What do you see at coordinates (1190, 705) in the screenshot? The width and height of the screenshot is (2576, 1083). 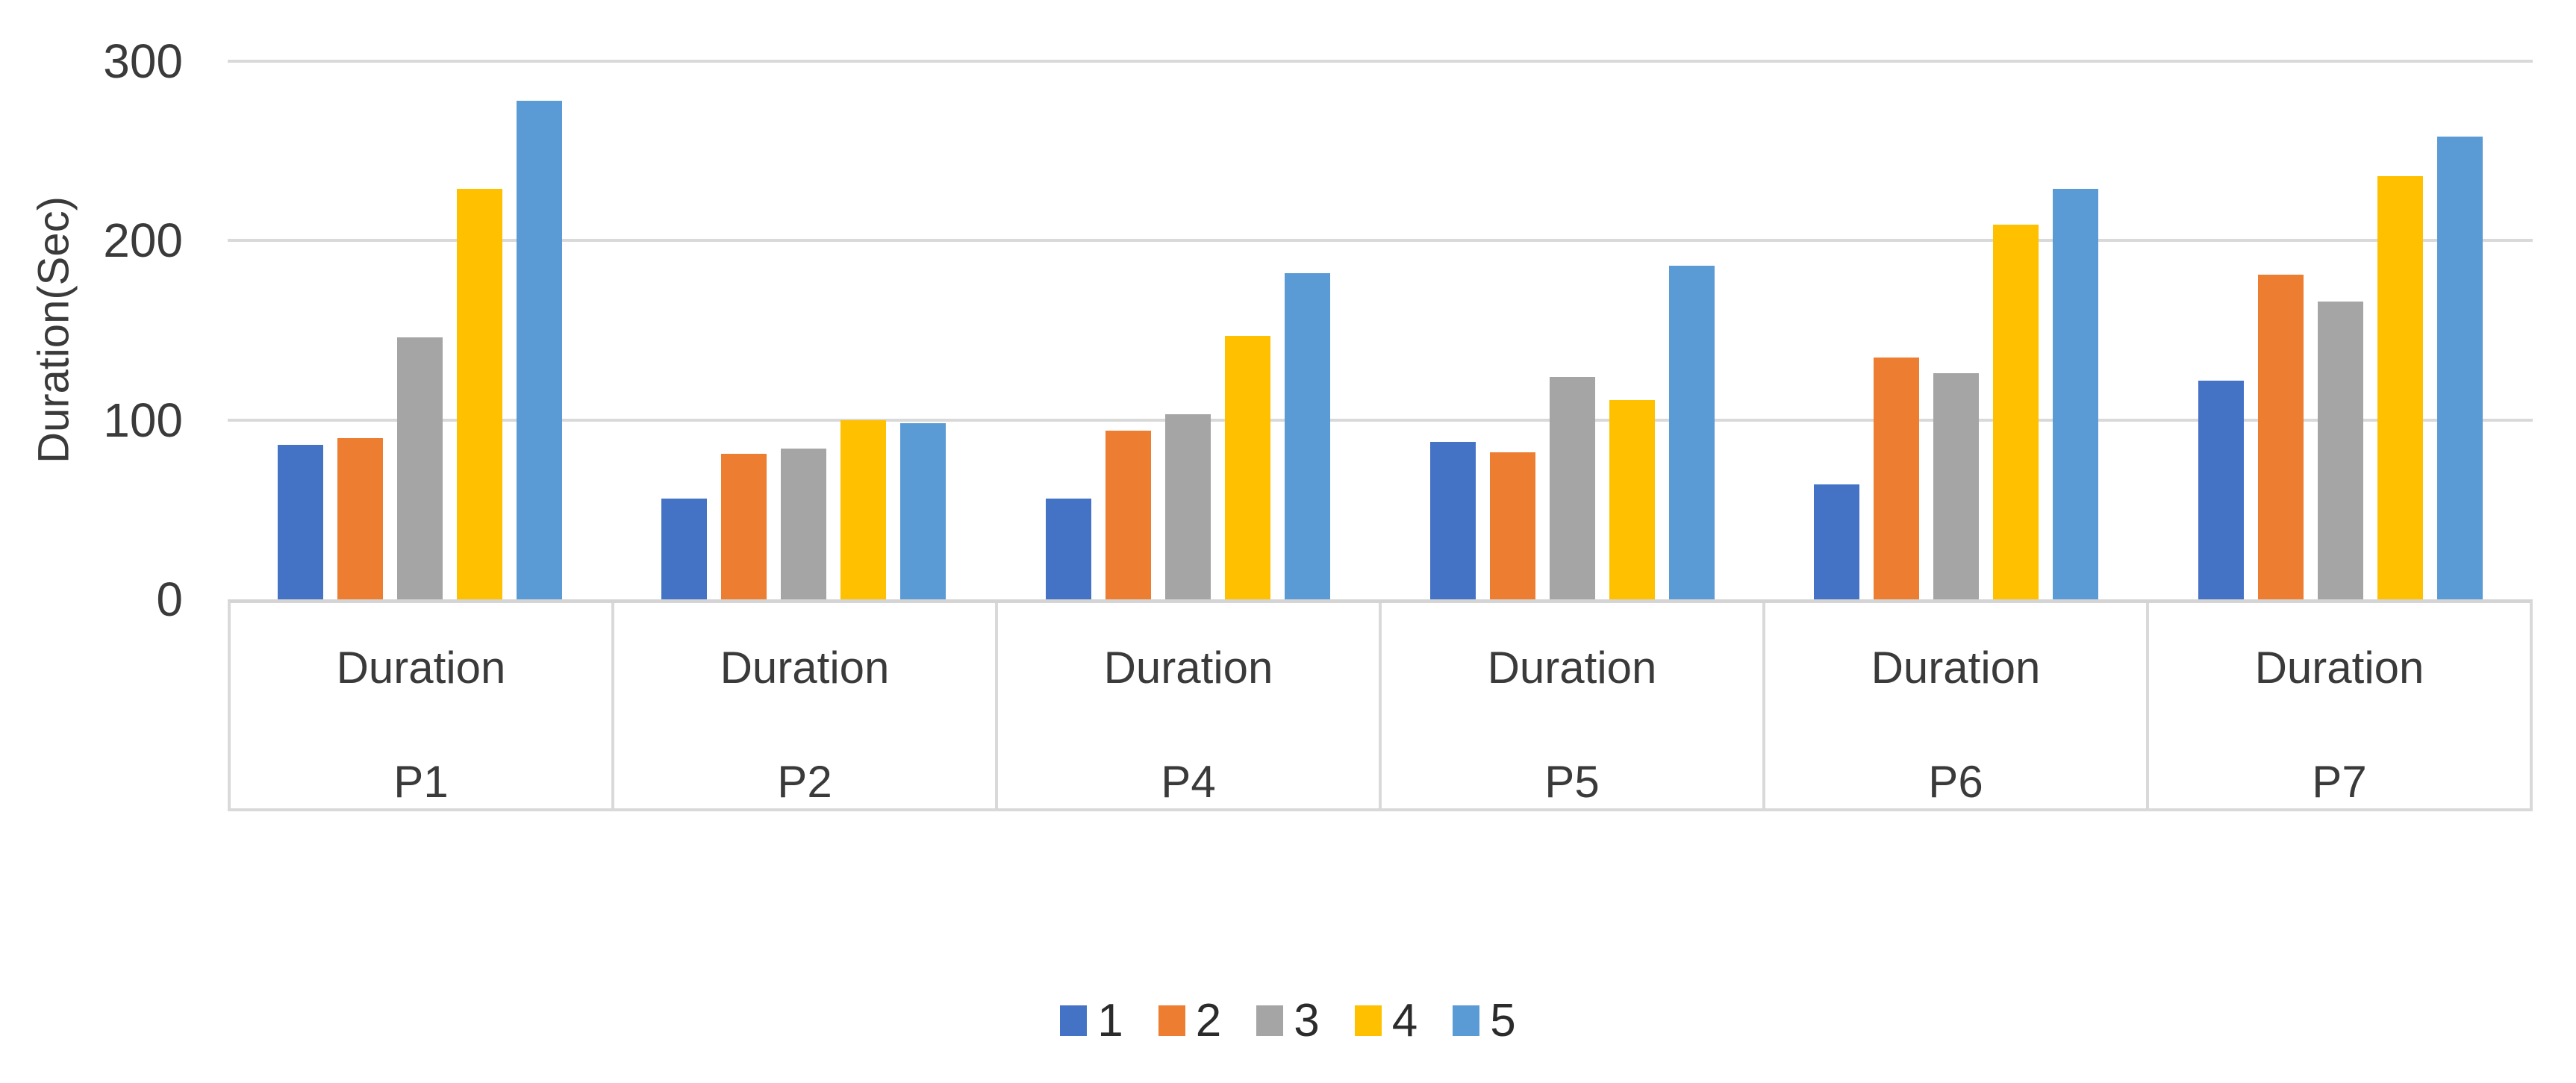 I see `category-cell-p4: Duration P4` at bounding box center [1190, 705].